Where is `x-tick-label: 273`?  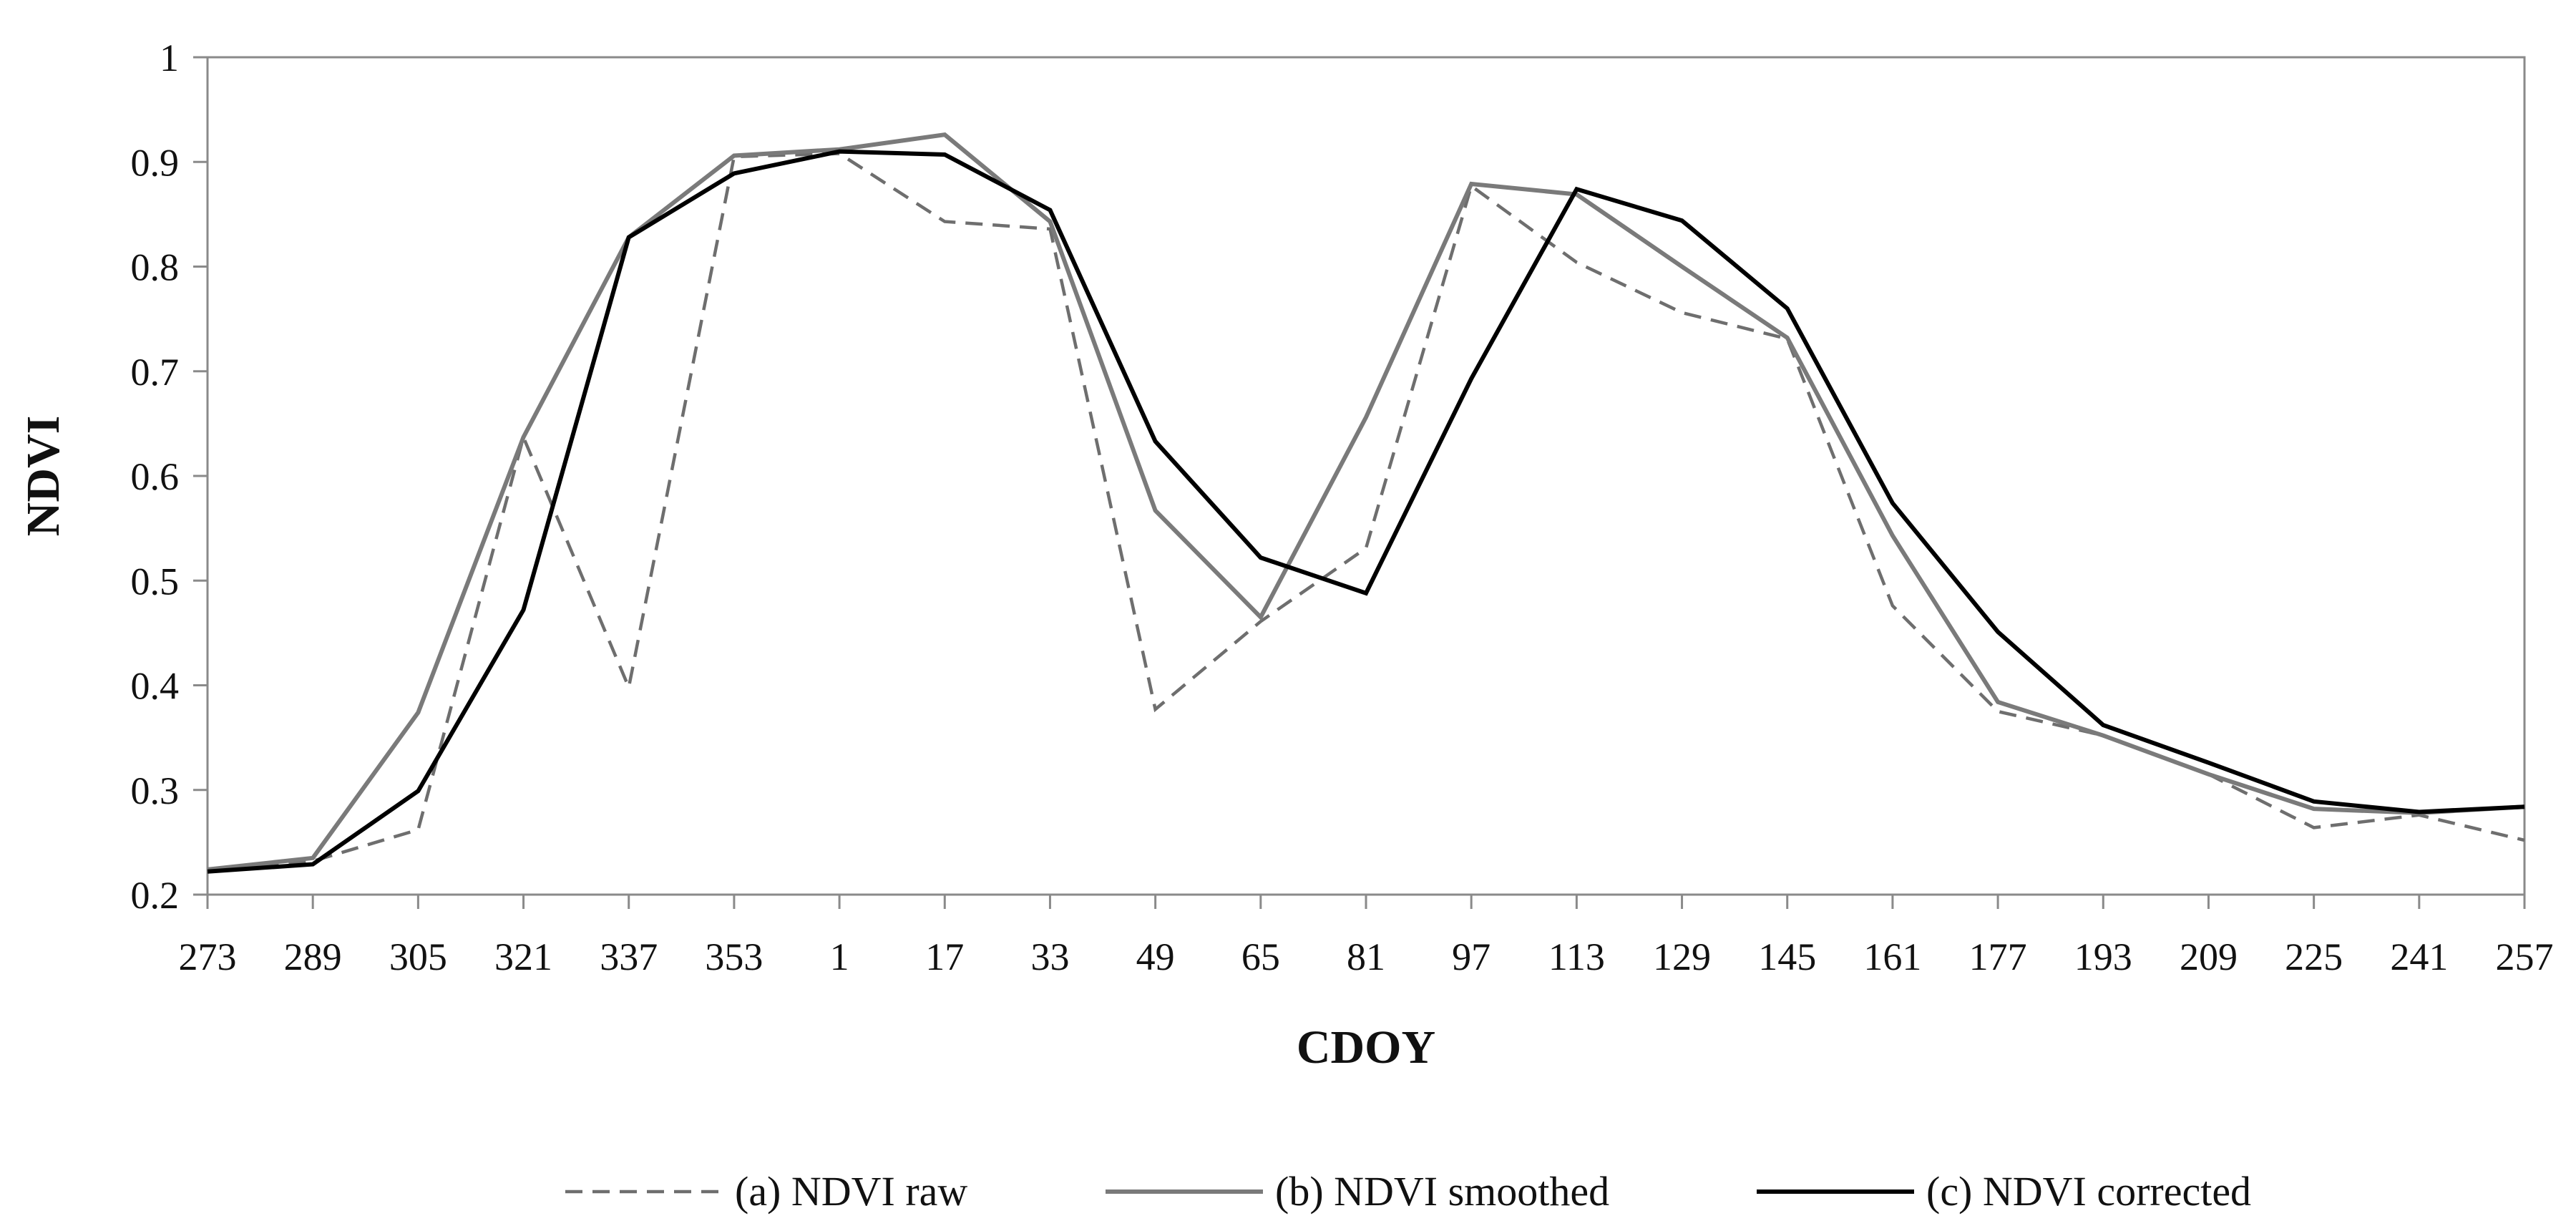 x-tick-label: 273 is located at coordinates (208, 956).